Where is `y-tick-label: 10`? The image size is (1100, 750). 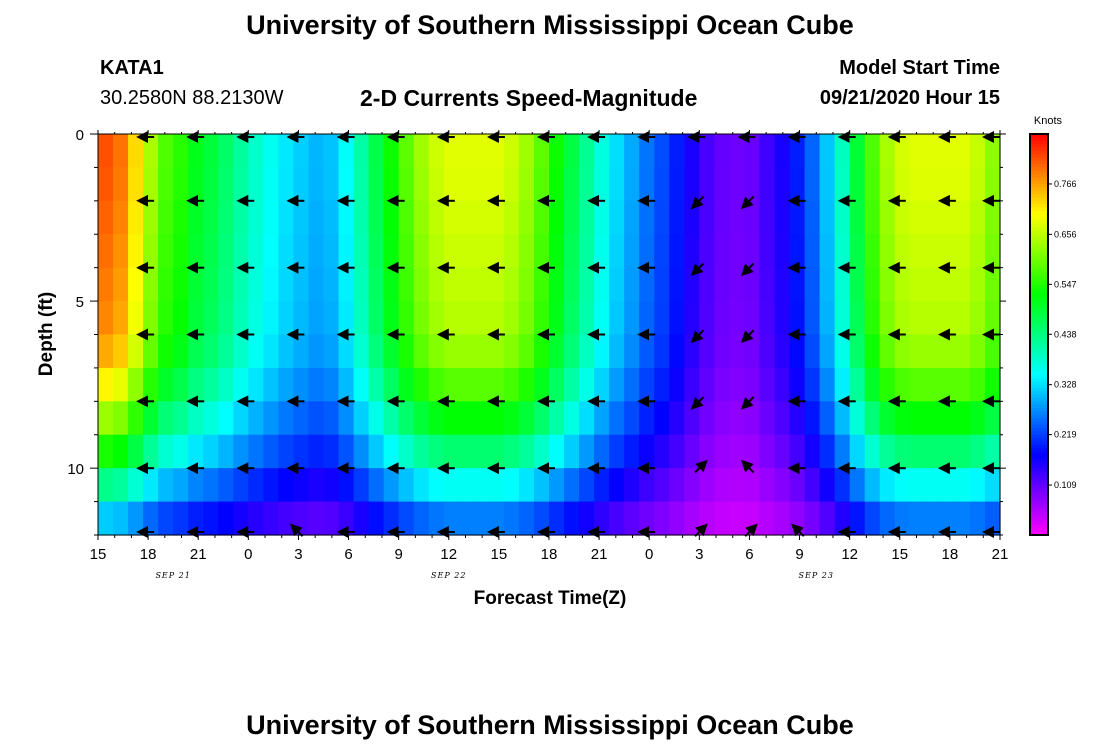 y-tick-label: 10 is located at coordinates (75, 469).